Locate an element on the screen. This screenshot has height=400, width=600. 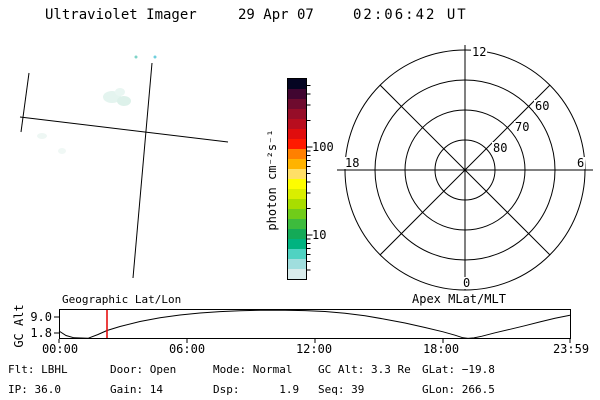
strip-ytick-9: 9.0 is located at coordinates (41, 317).